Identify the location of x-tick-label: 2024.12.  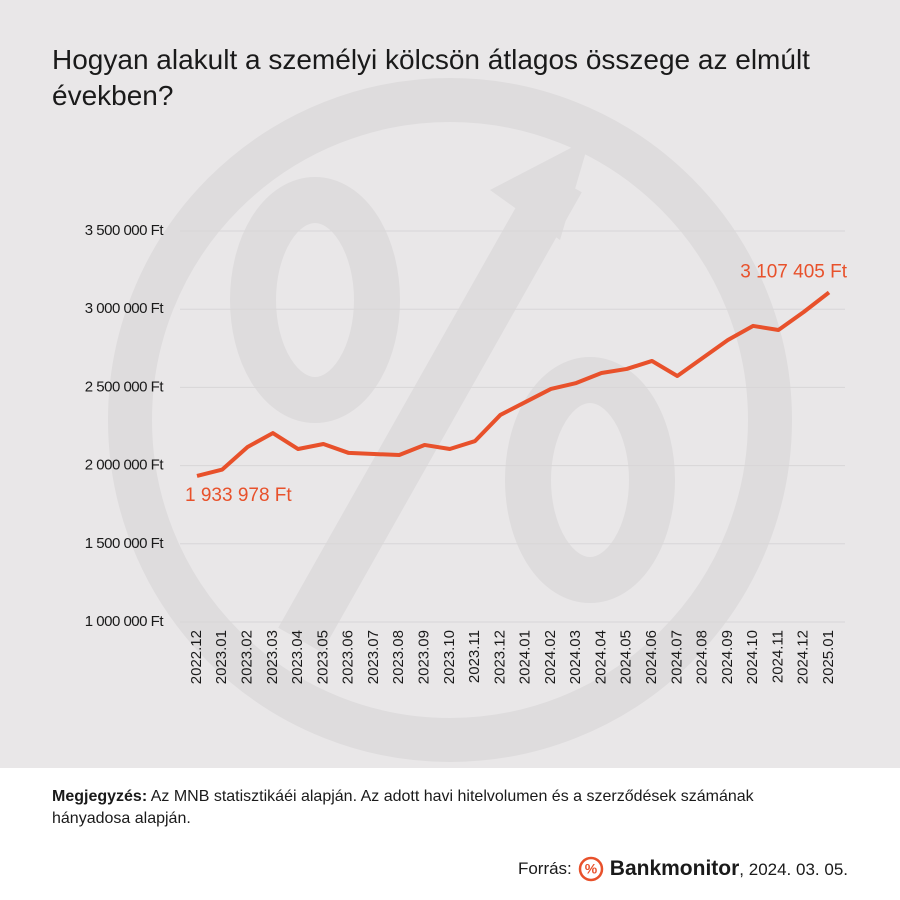
(803, 657).